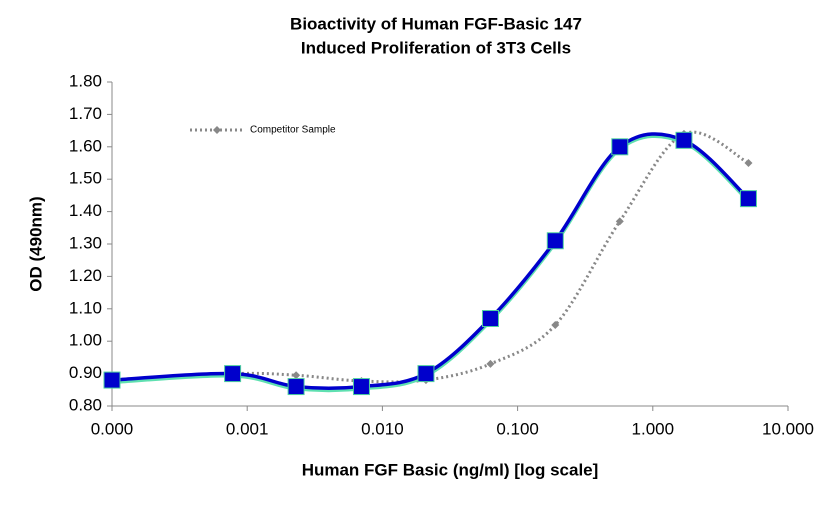  Describe the element at coordinates (85, 178) in the screenshot. I see `y-tick-label: 1.50` at that location.